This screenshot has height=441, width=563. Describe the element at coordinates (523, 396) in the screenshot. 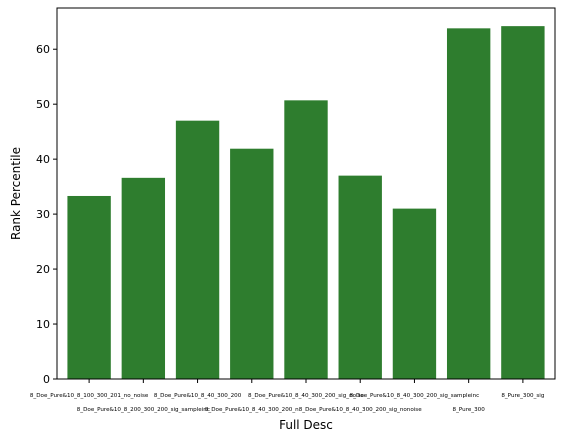

I see `x-tick-label: 8_Pure_300_sig` at that location.